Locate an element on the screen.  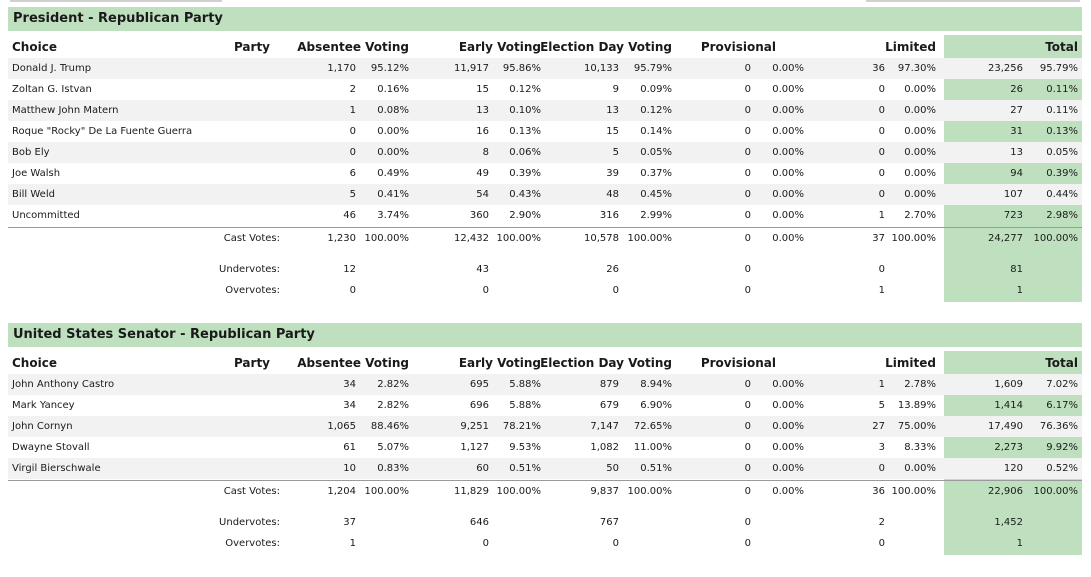
limited-percent: 2.70% is located at coordinates (920, 215).